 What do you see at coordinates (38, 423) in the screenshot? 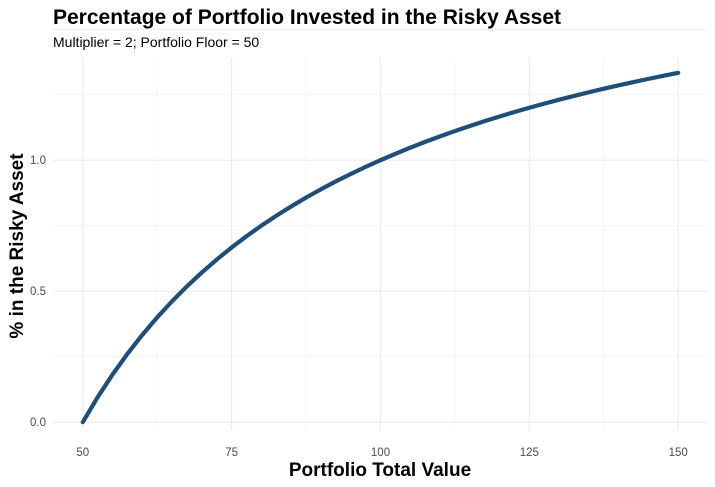
I see `y-tick-label: 0.0` at bounding box center [38, 423].